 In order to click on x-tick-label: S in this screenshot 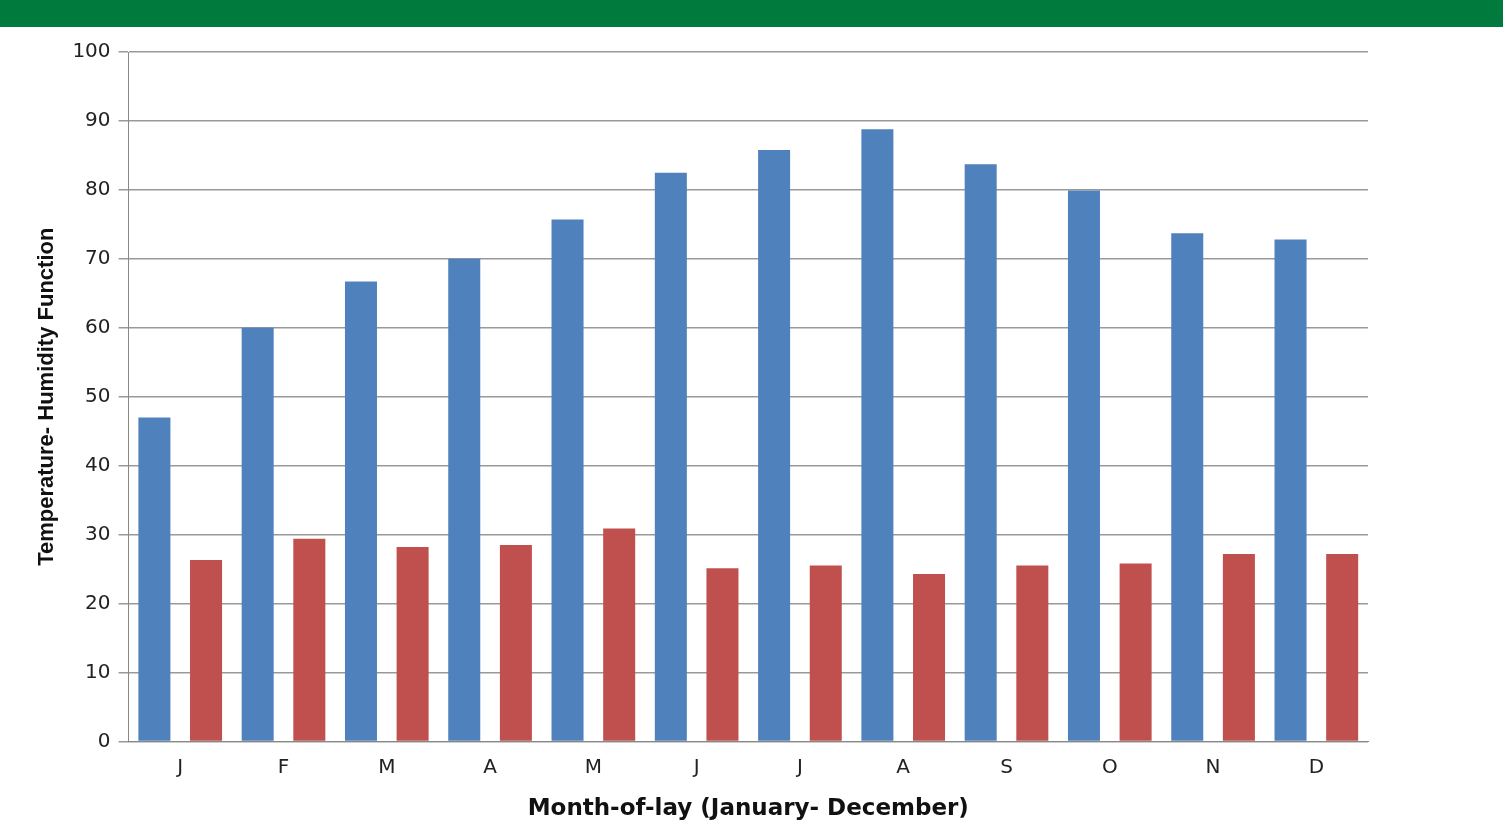, I will do `click(1006, 765)`.